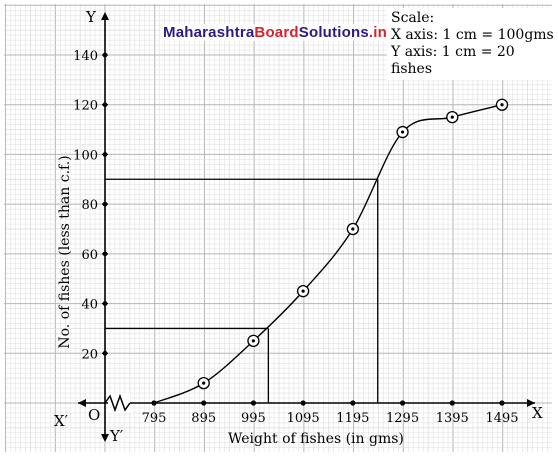 The width and height of the screenshot is (558, 459). I want to click on x-axis-break, so click(117, 403).